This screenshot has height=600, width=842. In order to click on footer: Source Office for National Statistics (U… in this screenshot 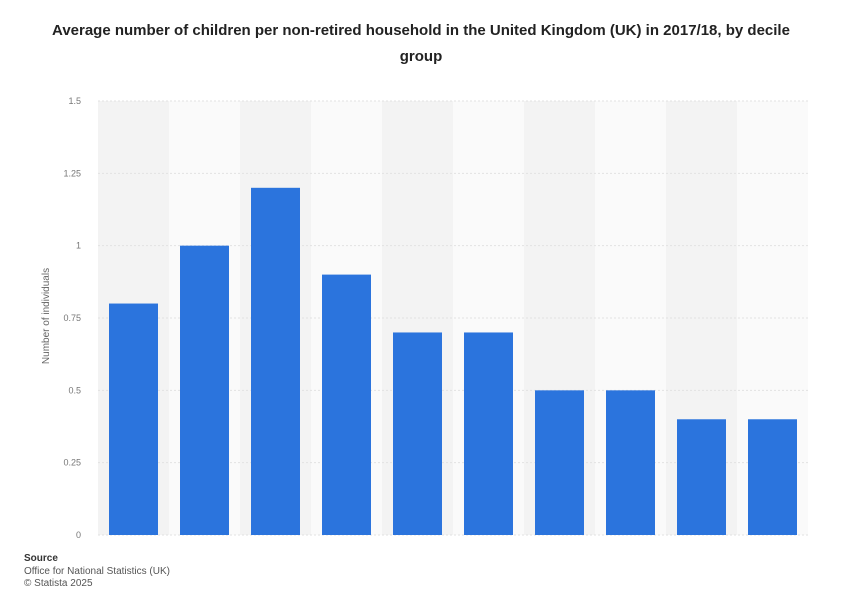, I will do `click(97, 572)`.